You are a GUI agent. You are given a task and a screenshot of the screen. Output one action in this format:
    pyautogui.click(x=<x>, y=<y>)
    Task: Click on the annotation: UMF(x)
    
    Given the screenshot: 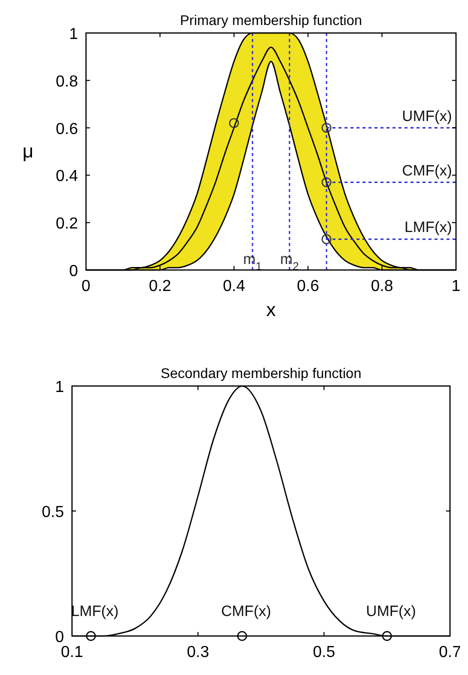 What is the action you would take?
    pyautogui.click(x=391, y=611)
    